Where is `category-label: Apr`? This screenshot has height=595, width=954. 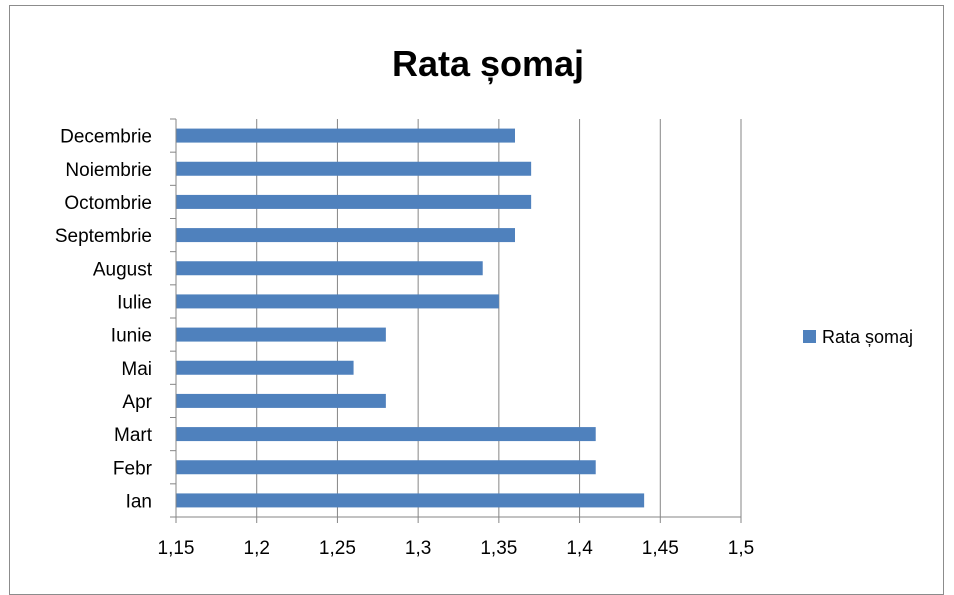 category-label: Apr is located at coordinates (137, 402).